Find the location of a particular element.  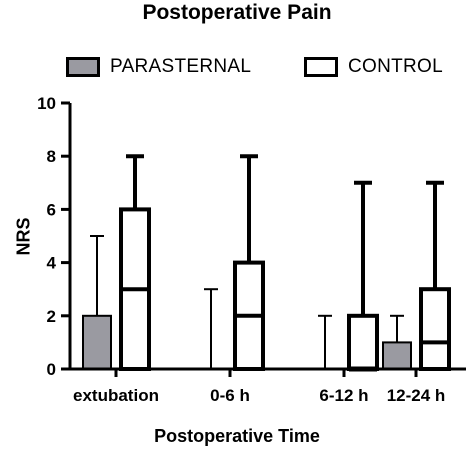

box-s1-g3 is located at coordinates (435, 329).